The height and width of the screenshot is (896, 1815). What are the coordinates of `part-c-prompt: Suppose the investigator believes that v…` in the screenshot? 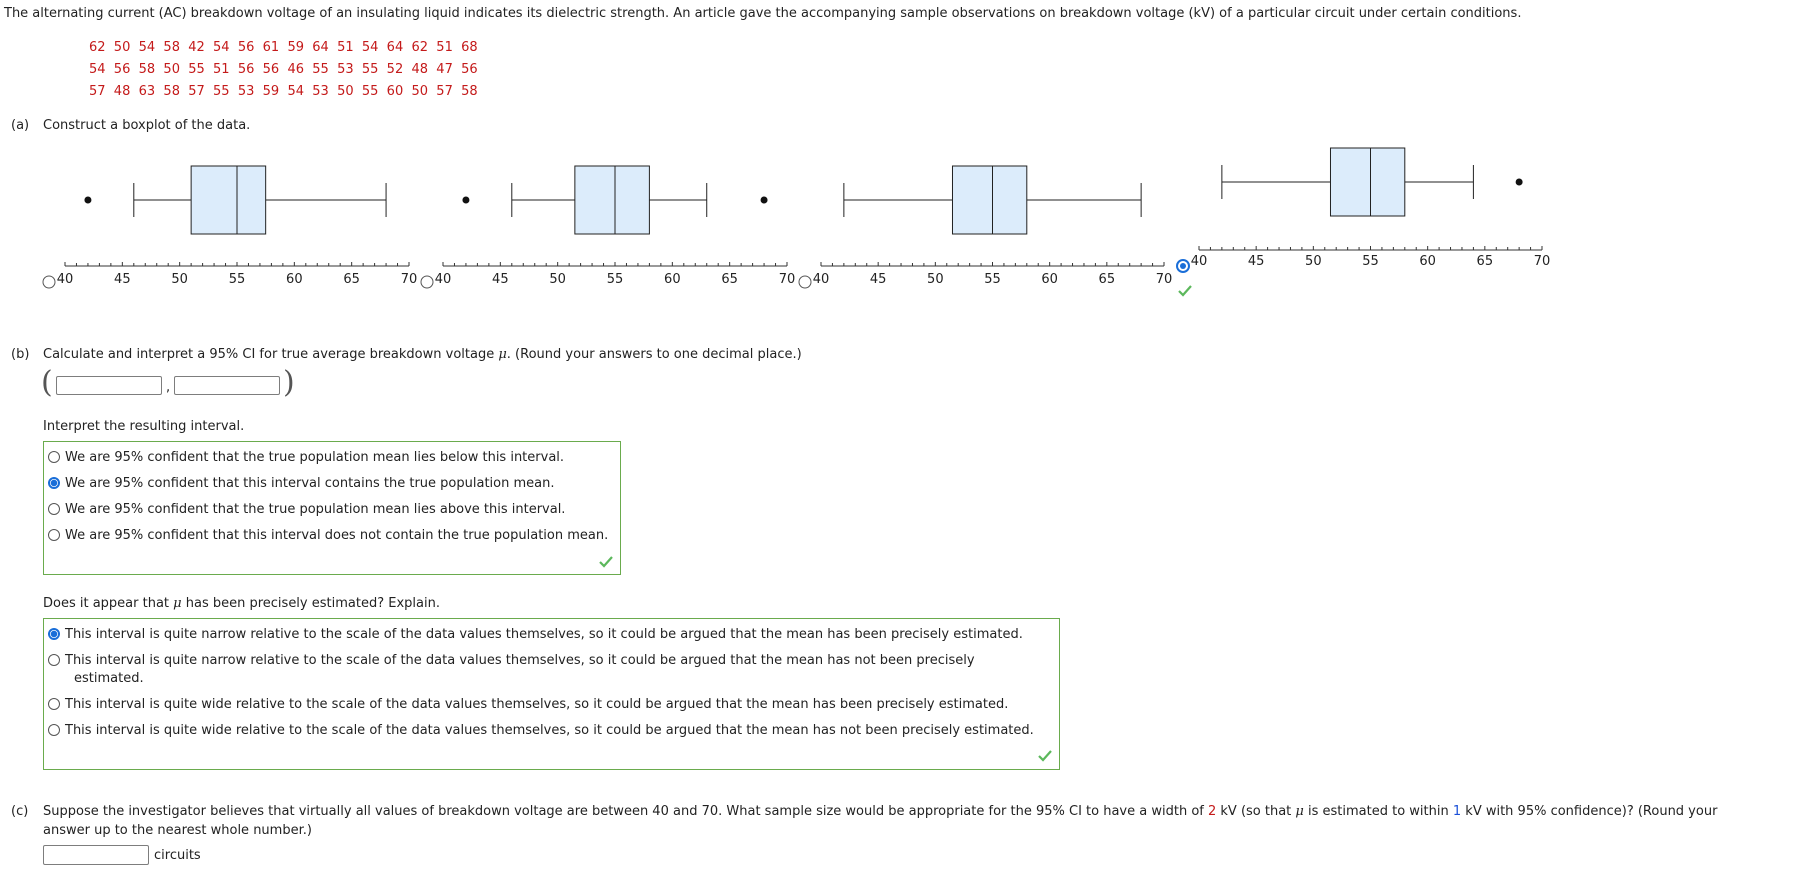 It's located at (880, 811).